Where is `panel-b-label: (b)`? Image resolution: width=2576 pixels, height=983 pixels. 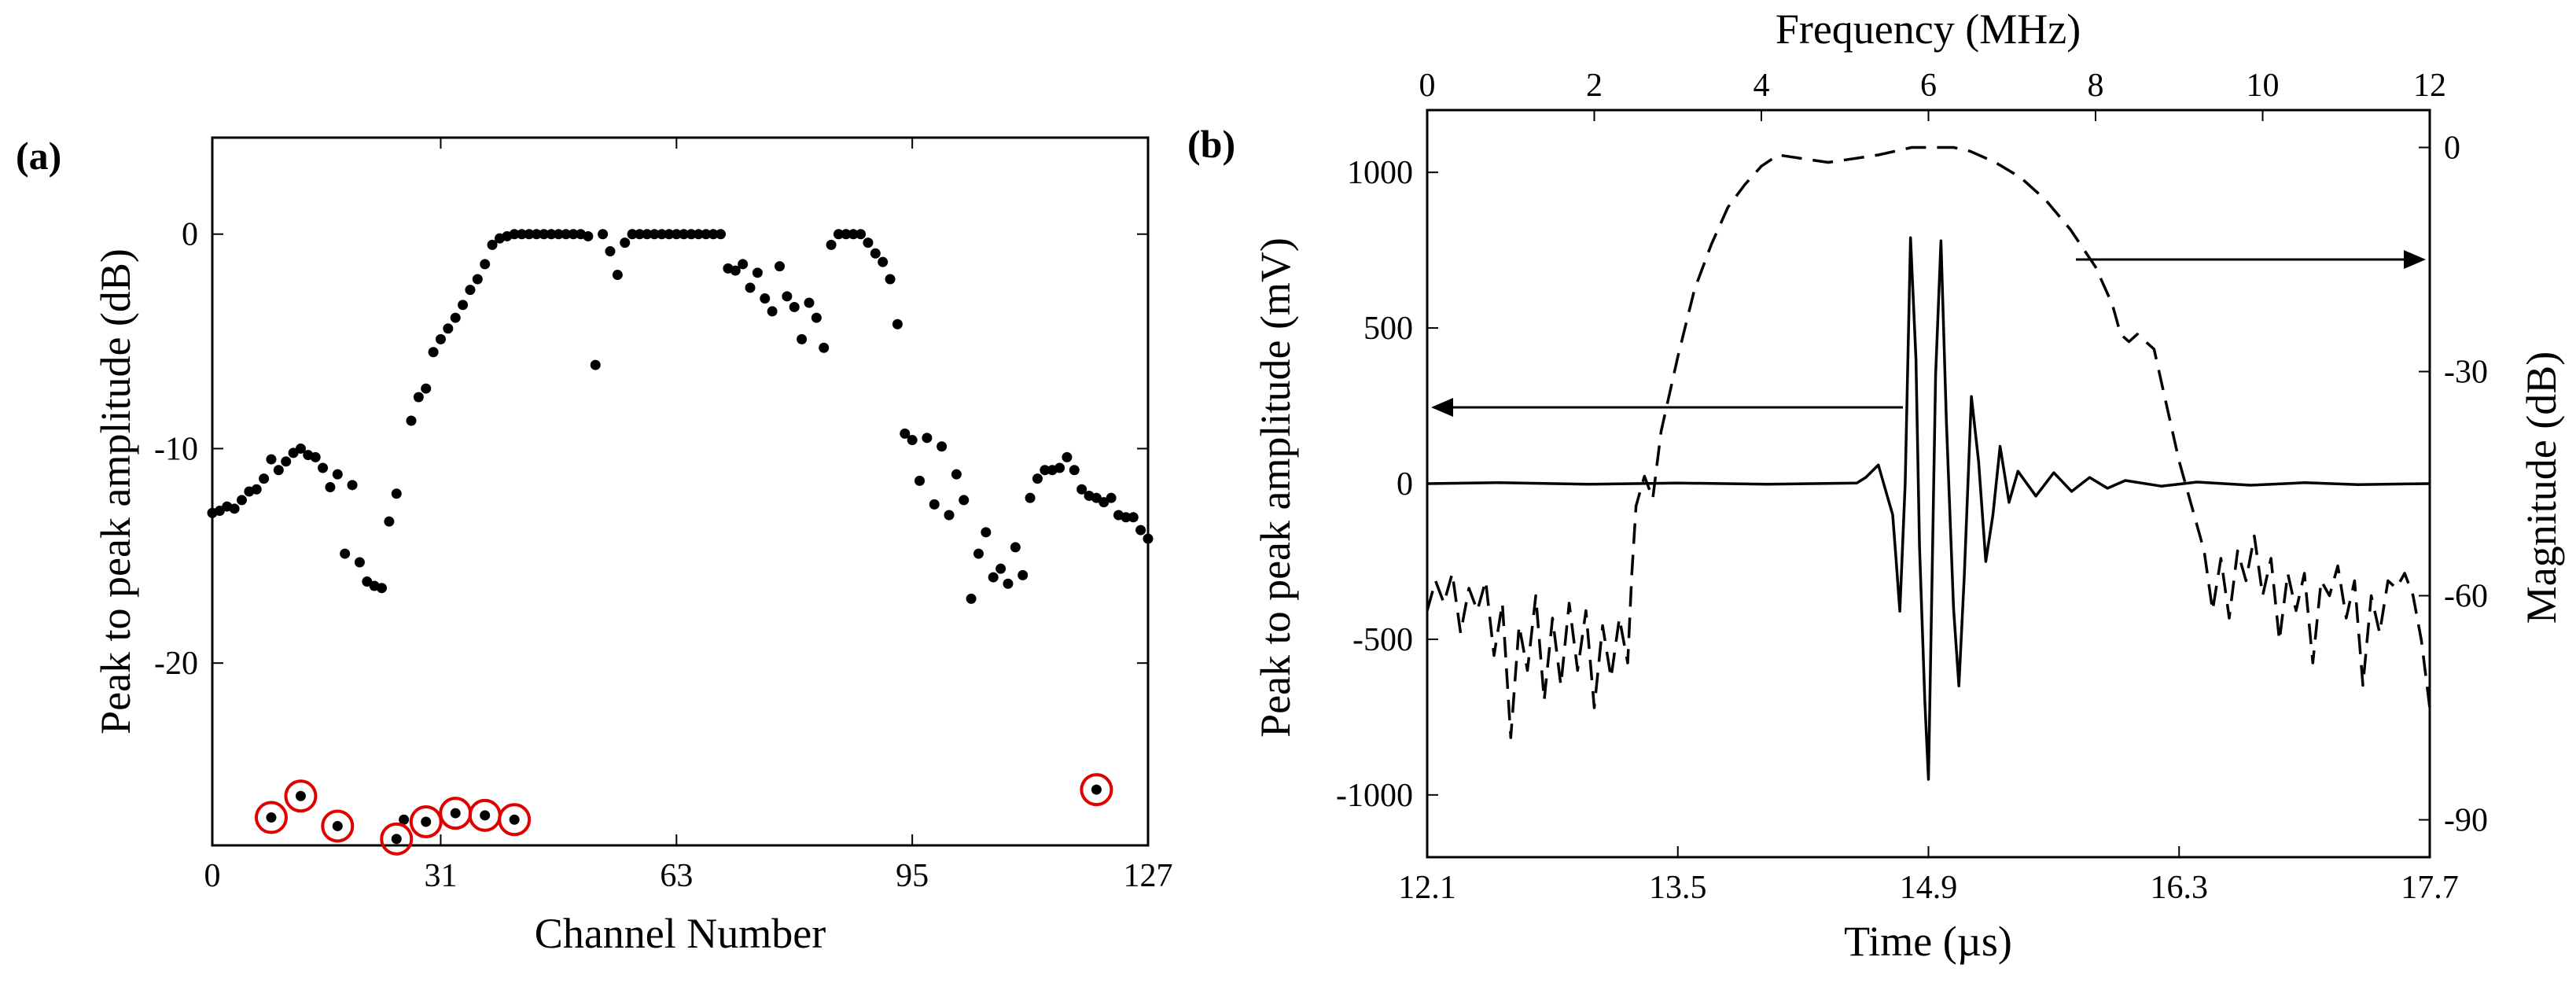
panel-b-label: (b) is located at coordinates (1211, 144).